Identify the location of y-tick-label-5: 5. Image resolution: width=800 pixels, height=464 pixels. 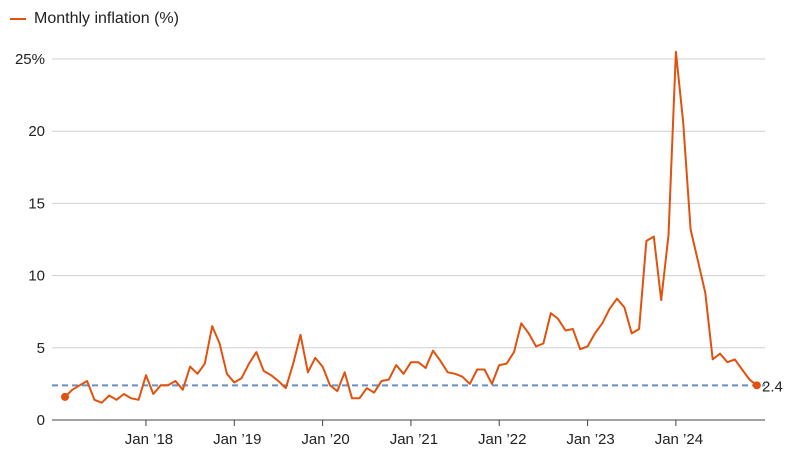
(41, 348).